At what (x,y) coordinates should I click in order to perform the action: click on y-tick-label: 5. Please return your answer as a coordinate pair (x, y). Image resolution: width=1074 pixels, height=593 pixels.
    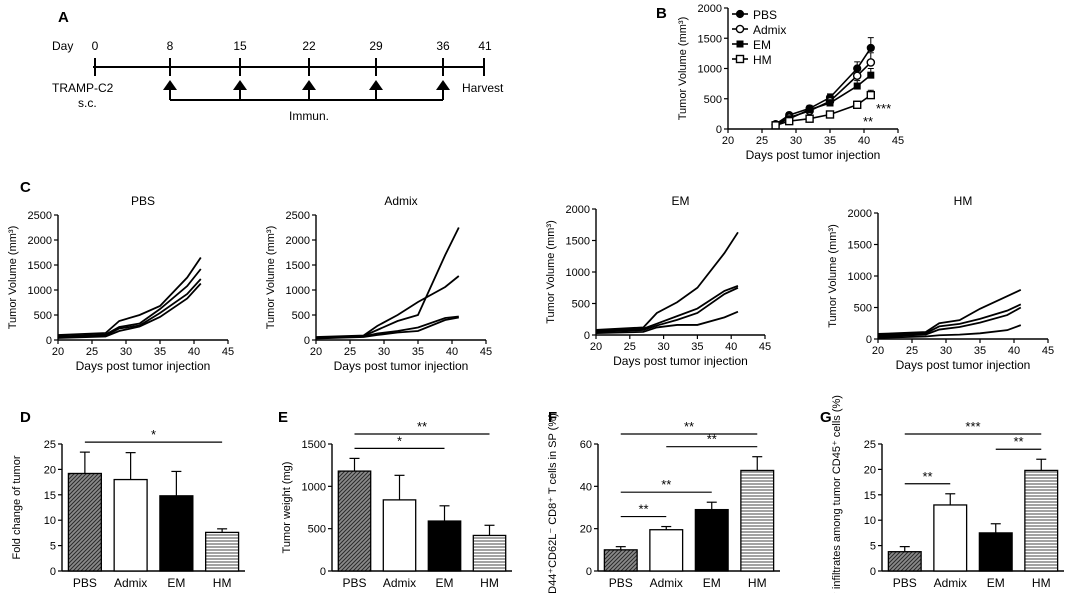
    Looking at the image, I should click on (873, 547).